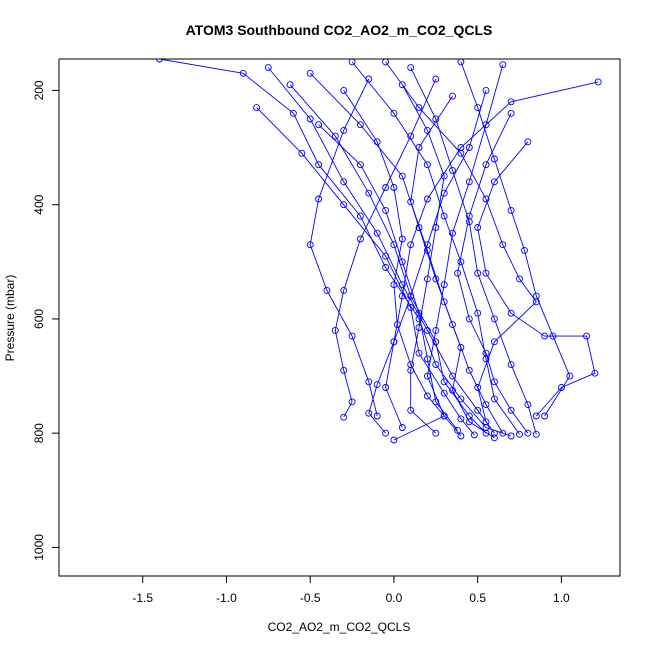 The width and height of the screenshot is (650, 650). What do you see at coordinates (142, 598) in the screenshot?
I see `x-tick-label: -1.5` at bounding box center [142, 598].